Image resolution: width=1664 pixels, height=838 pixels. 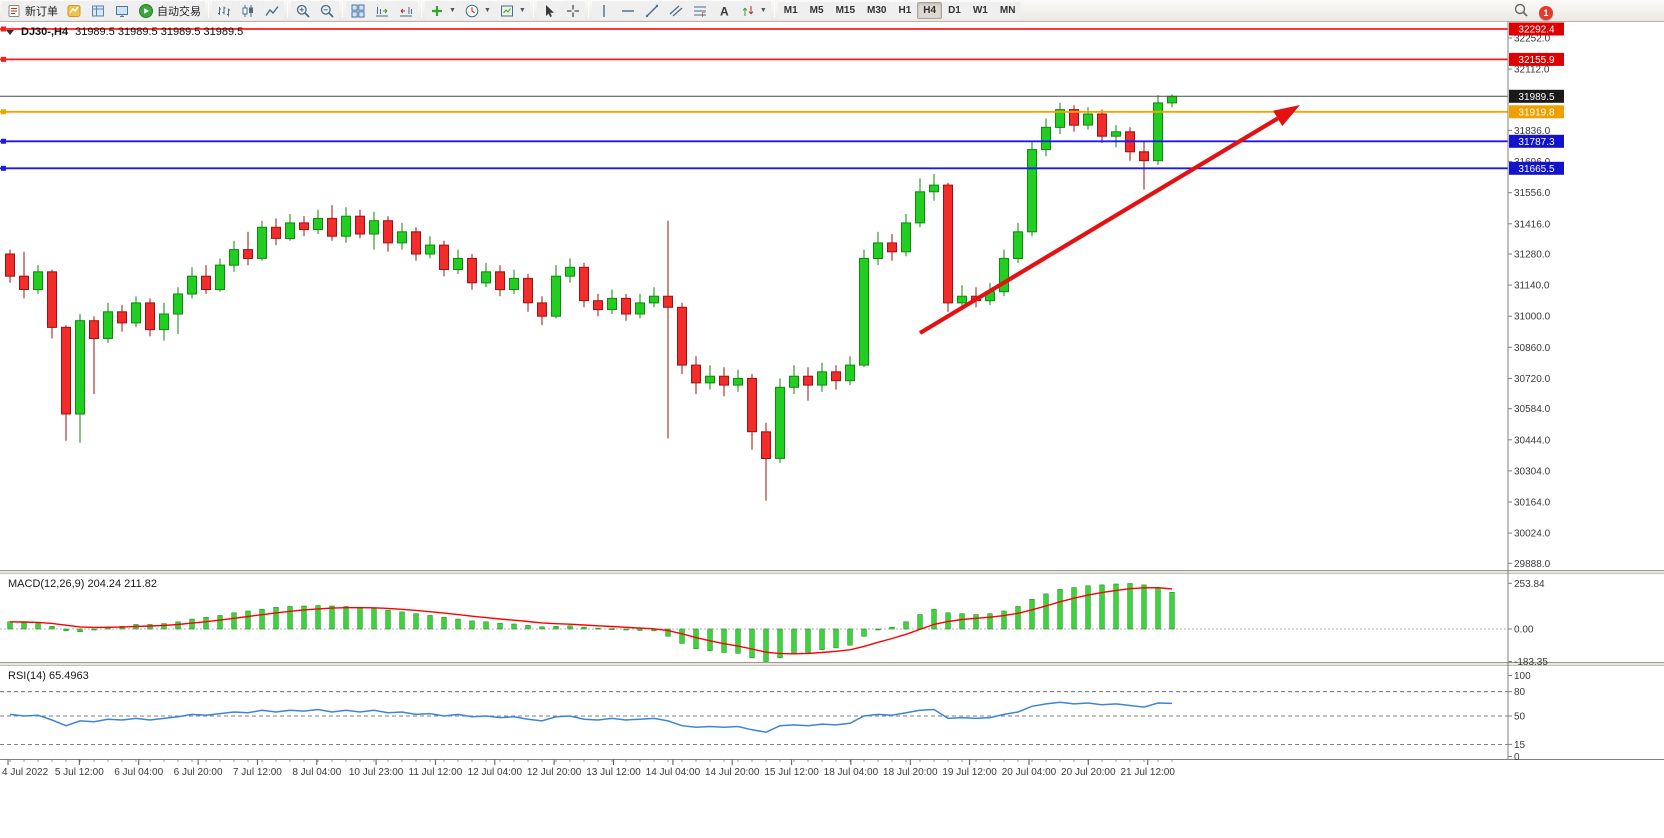 I want to click on crosshair-button, so click(x=572, y=10).